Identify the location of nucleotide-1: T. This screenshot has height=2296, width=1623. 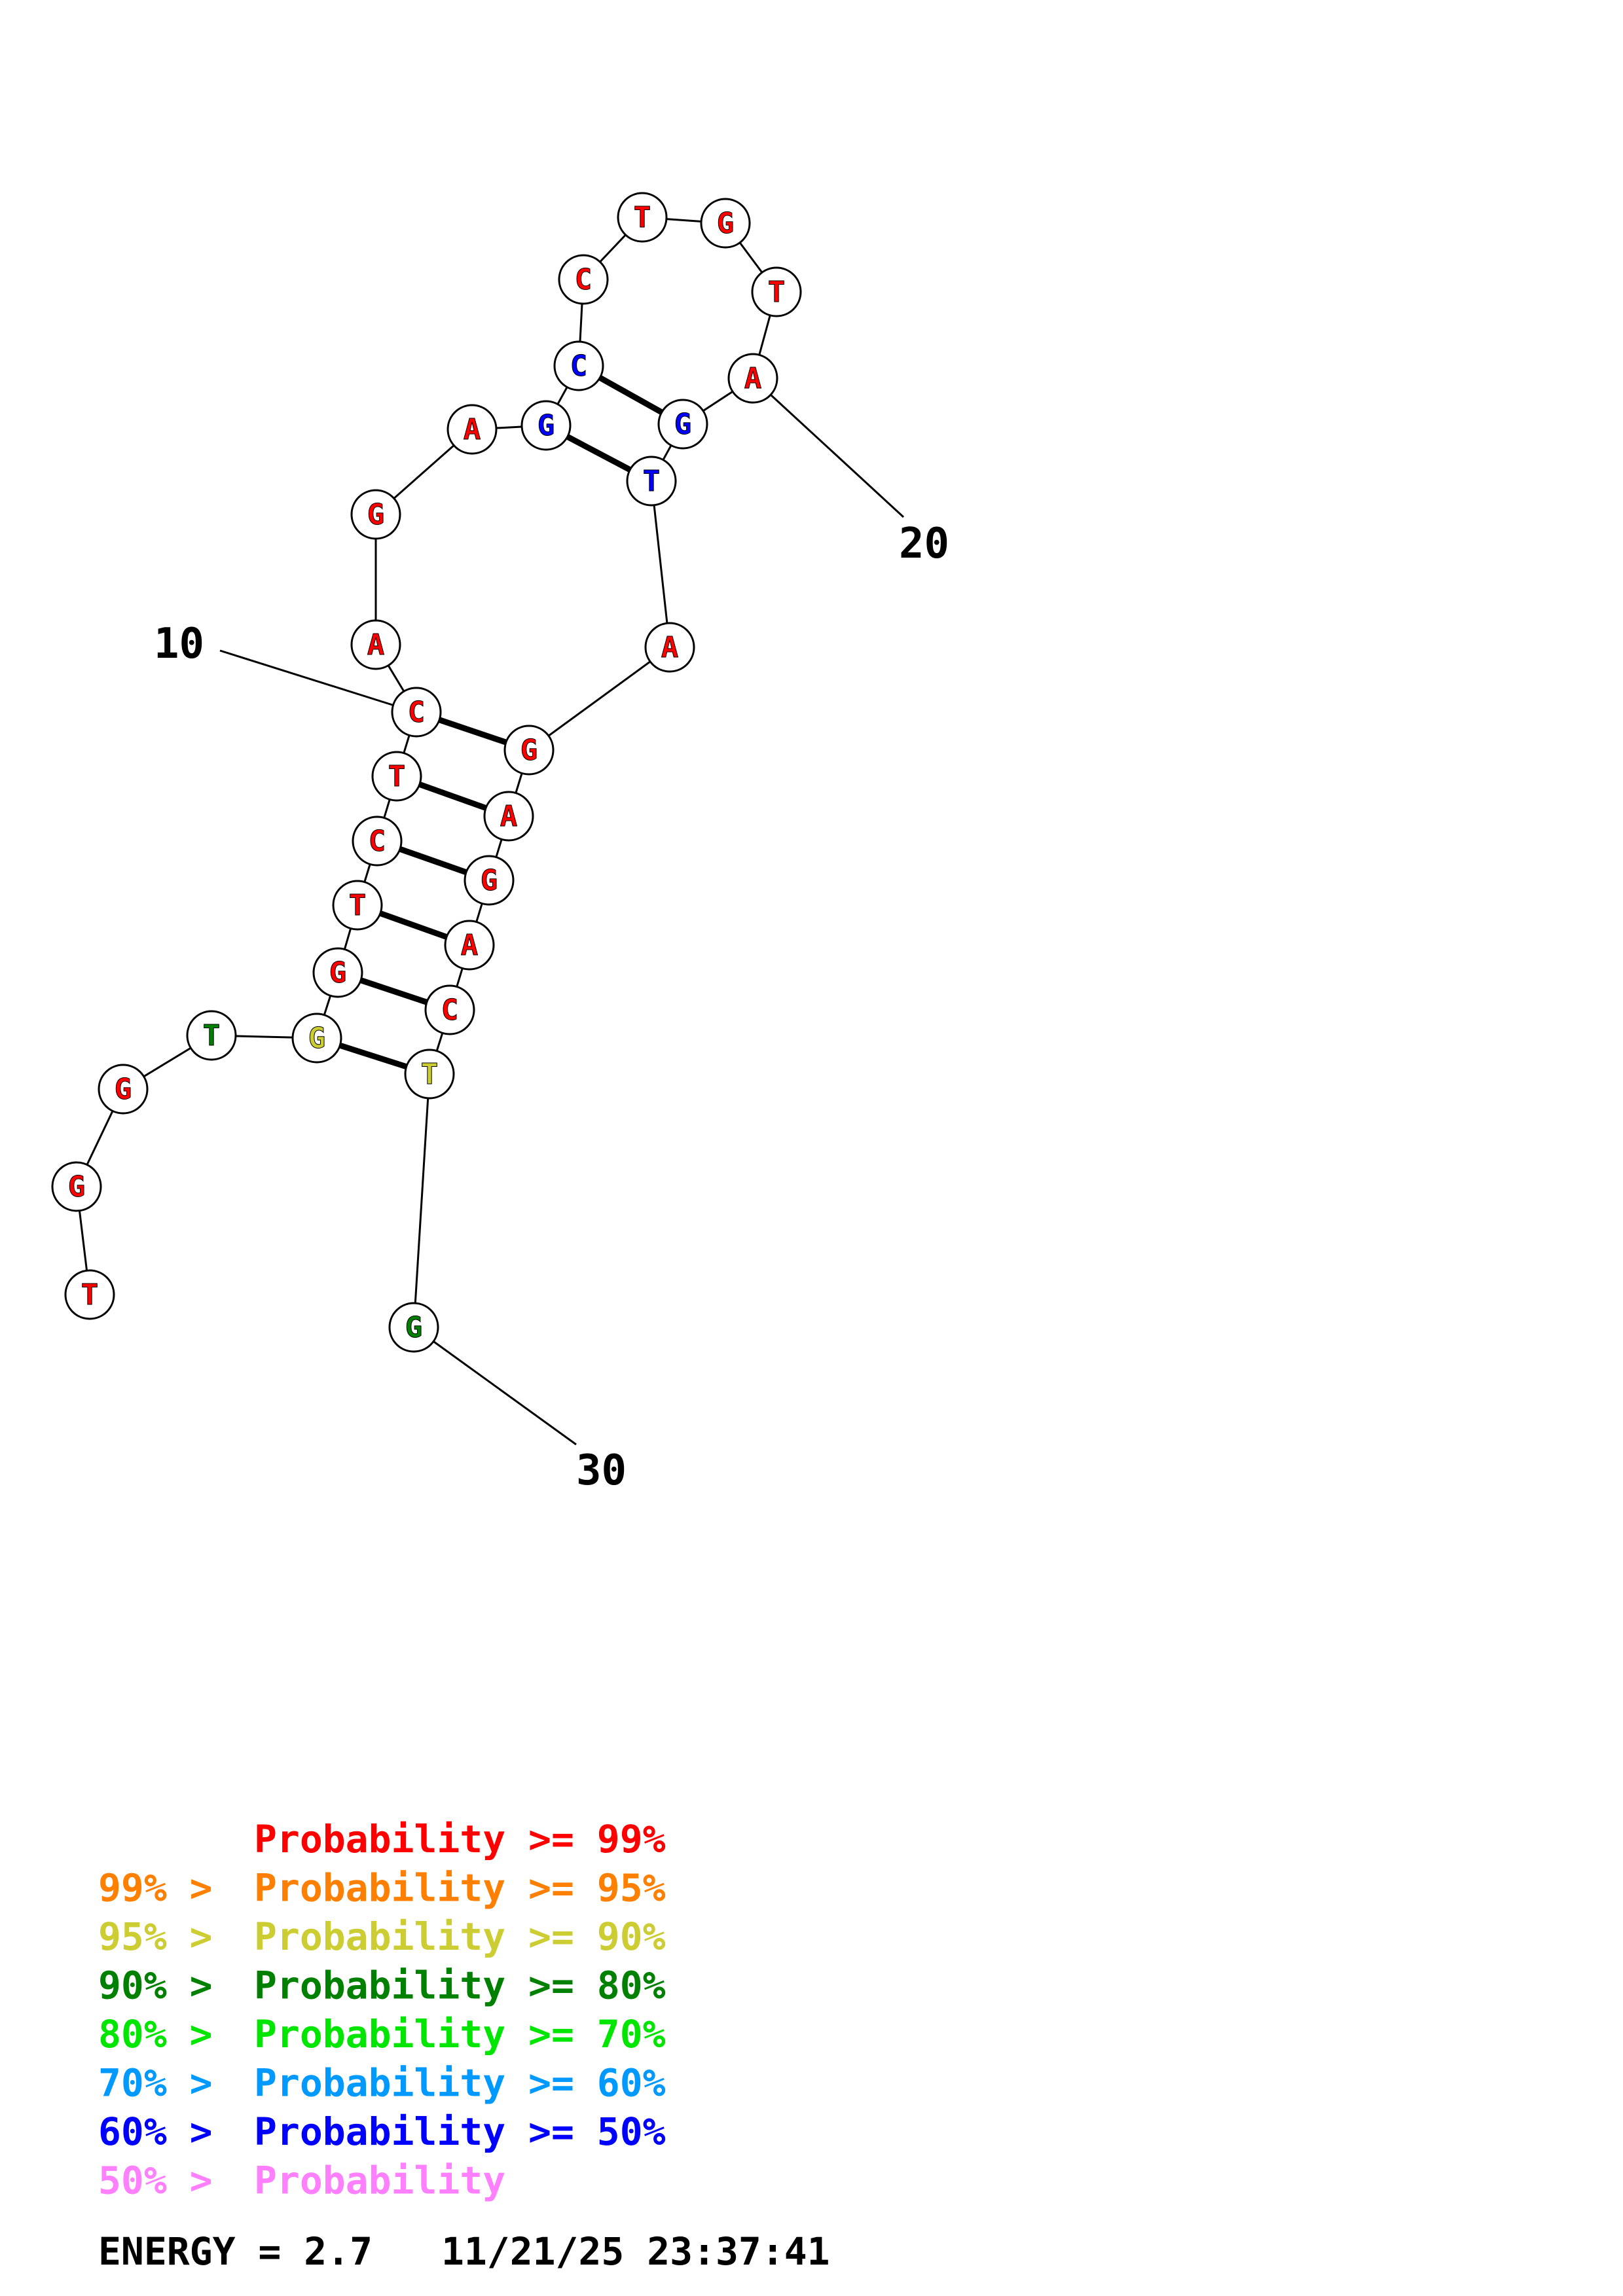
(89, 1294).